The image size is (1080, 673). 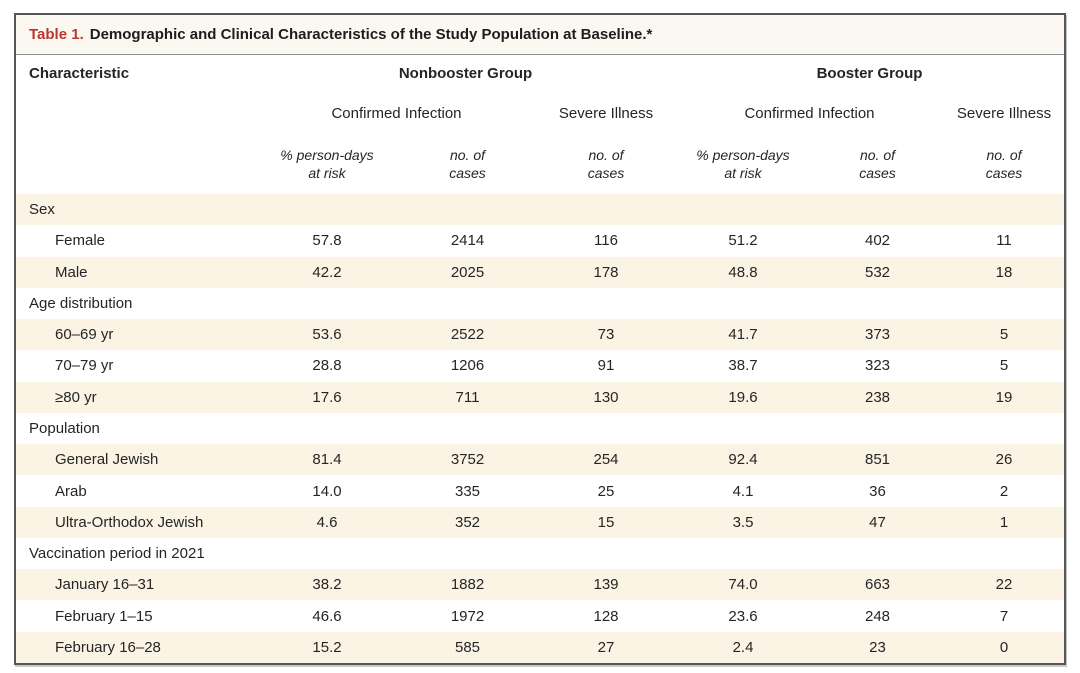 What do you see at coordinates (606, 522) in the screenshot?
I see `cell: 15` at bounding box center [606, 522].